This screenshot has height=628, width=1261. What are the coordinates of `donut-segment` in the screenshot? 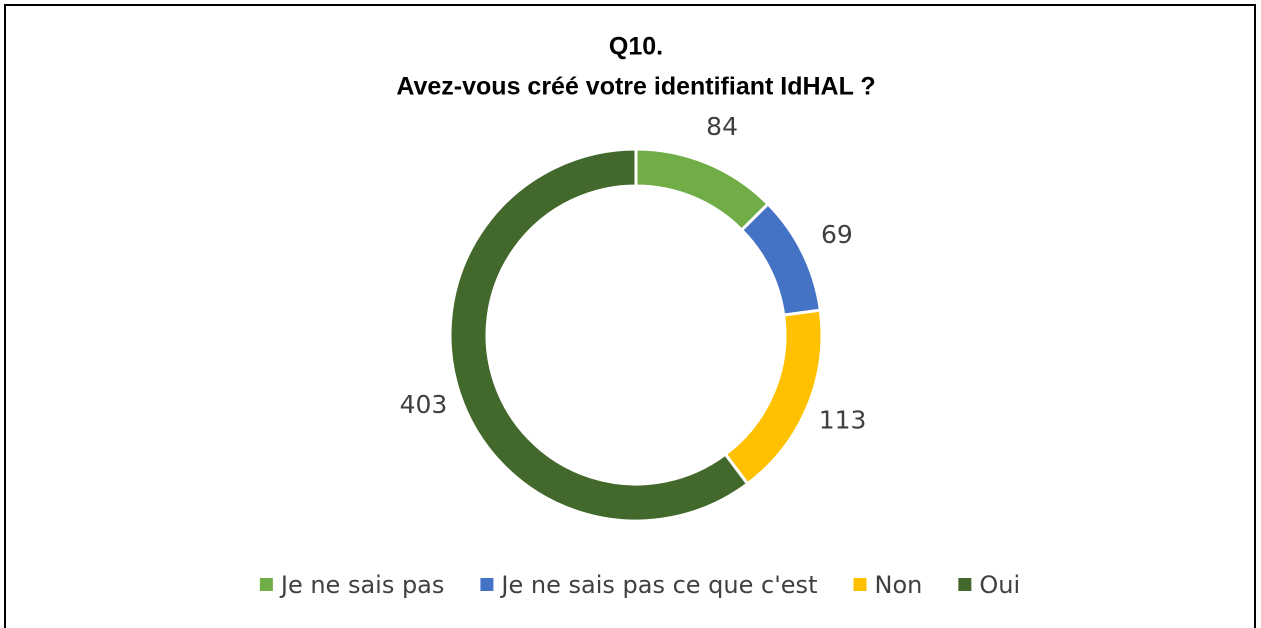 It's located at (599, 335).